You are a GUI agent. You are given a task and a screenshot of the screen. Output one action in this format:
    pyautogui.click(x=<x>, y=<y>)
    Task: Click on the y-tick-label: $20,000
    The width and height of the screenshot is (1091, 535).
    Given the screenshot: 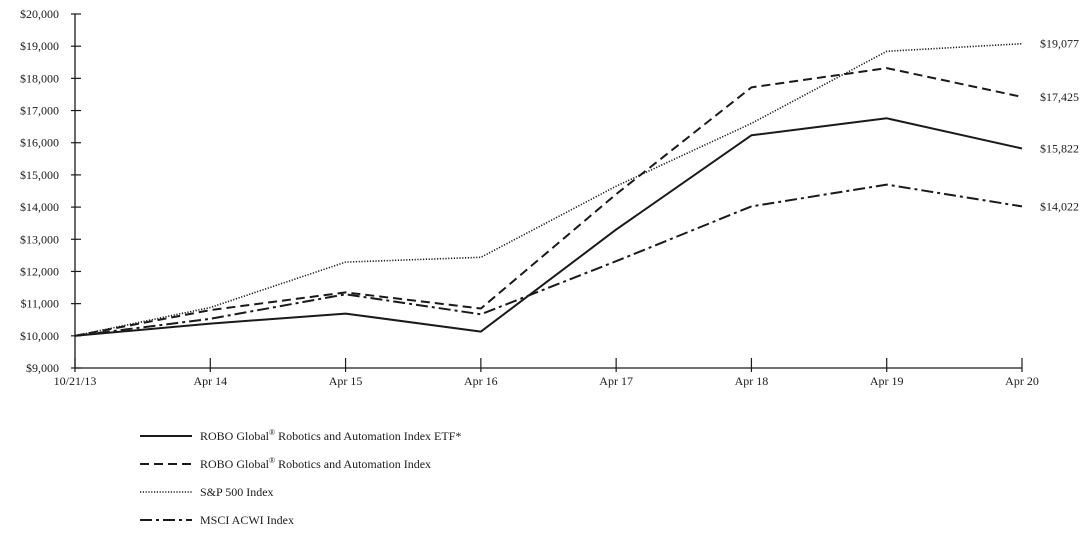 What is the action you would take?
    pyautogui.click(x=39, y=14)
    